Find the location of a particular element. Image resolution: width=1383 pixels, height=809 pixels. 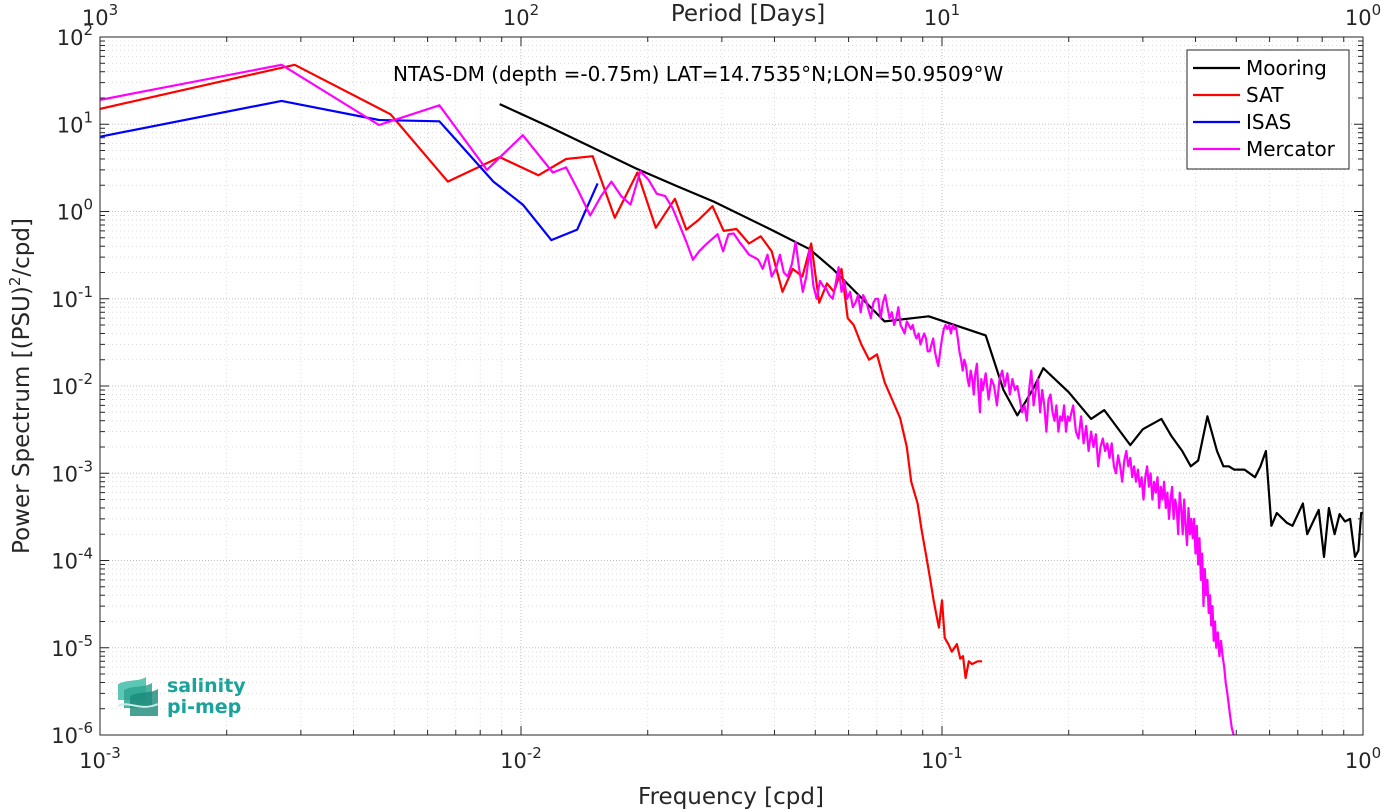

y-tick-label: 10⁻⁵ is located at coordinates (72, 646).